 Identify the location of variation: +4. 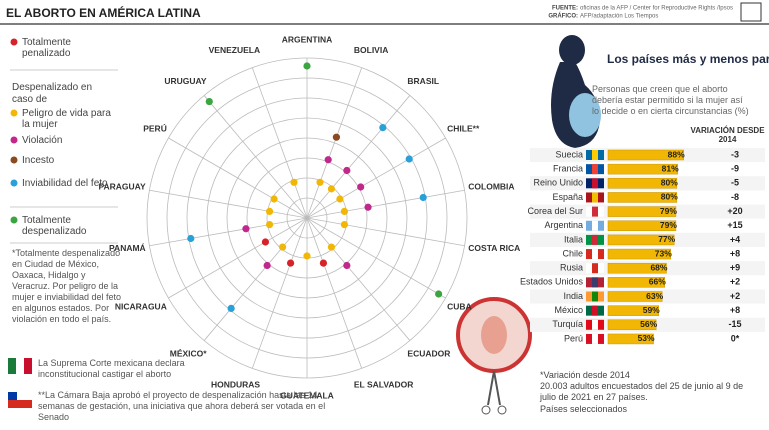
(735, 239).